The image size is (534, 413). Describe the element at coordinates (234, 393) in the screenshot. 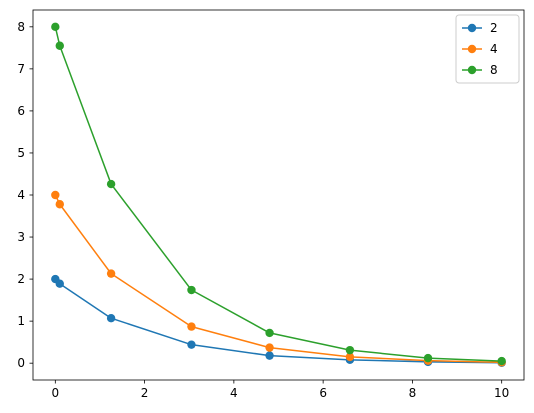

I see `x-tick-label: 4` at that location.